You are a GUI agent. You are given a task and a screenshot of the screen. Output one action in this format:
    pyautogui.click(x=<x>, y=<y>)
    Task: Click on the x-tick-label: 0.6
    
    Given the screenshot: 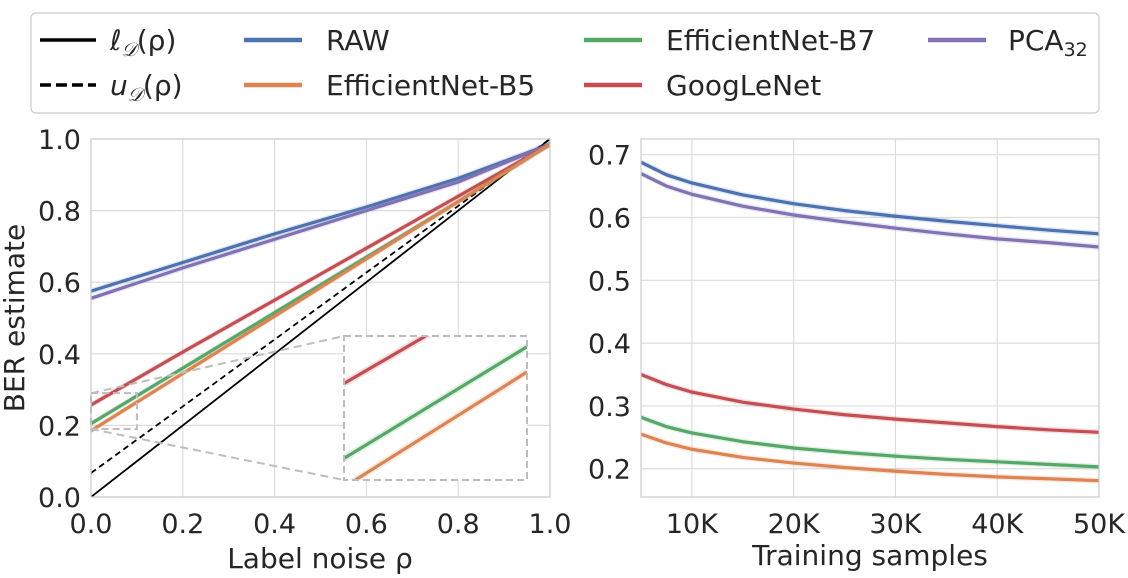 What is the action you would take?
    pyautogui.click(x=366, y=524)
    